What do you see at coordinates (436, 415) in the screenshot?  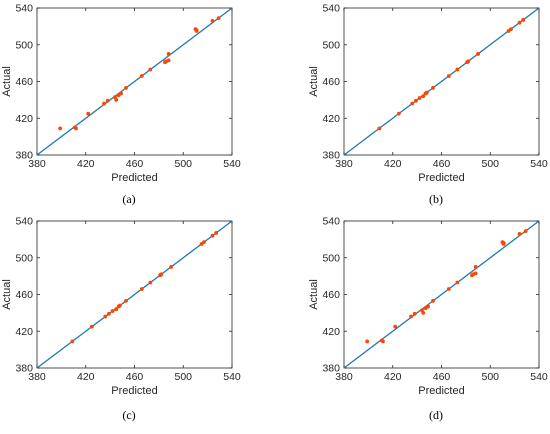 I see `panel-label-d: (d)` at bounding box center [436, 415].